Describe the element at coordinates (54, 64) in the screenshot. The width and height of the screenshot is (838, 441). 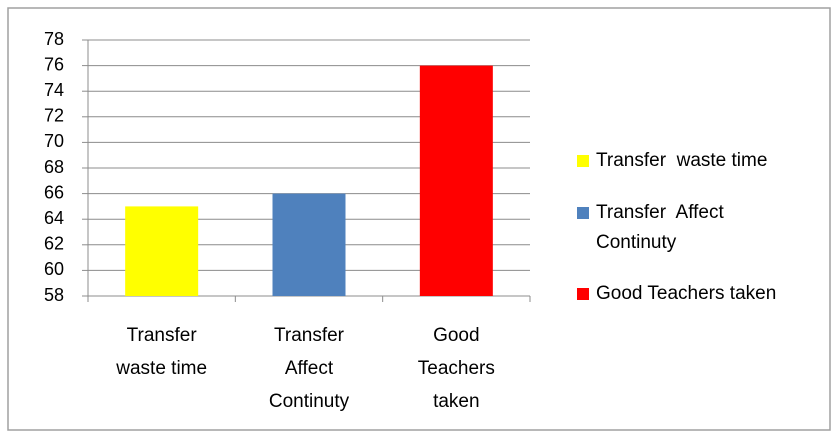
I see `y-tick-label: 76` at that location.